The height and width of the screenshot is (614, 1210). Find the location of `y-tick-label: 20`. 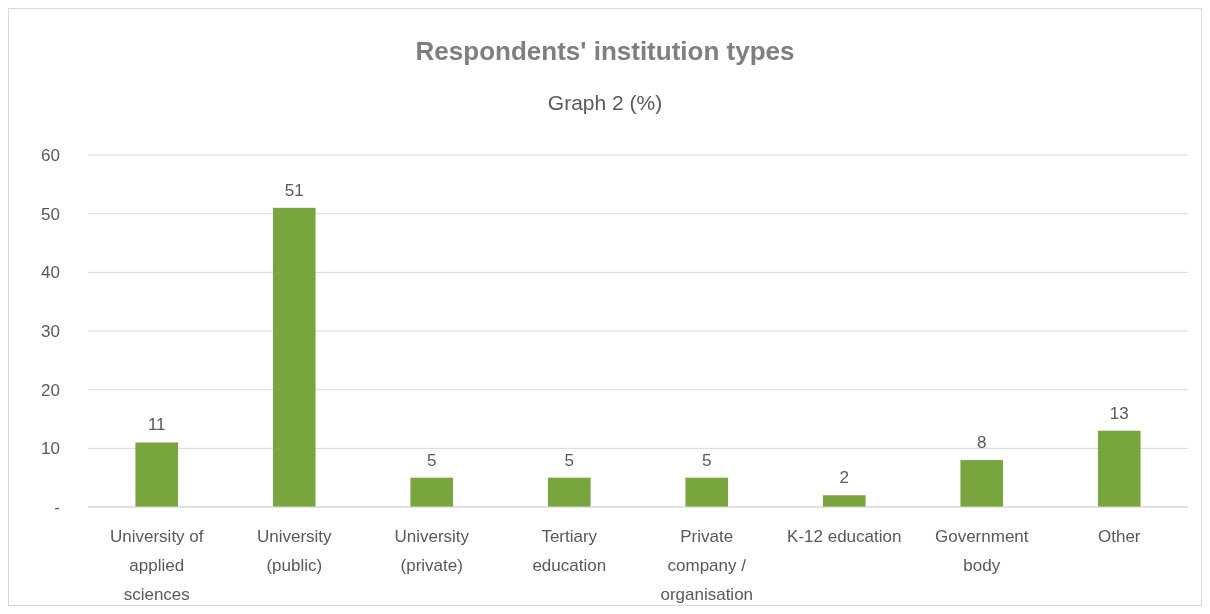

y-tick-label: 20 is located at coordinates (50, 390).